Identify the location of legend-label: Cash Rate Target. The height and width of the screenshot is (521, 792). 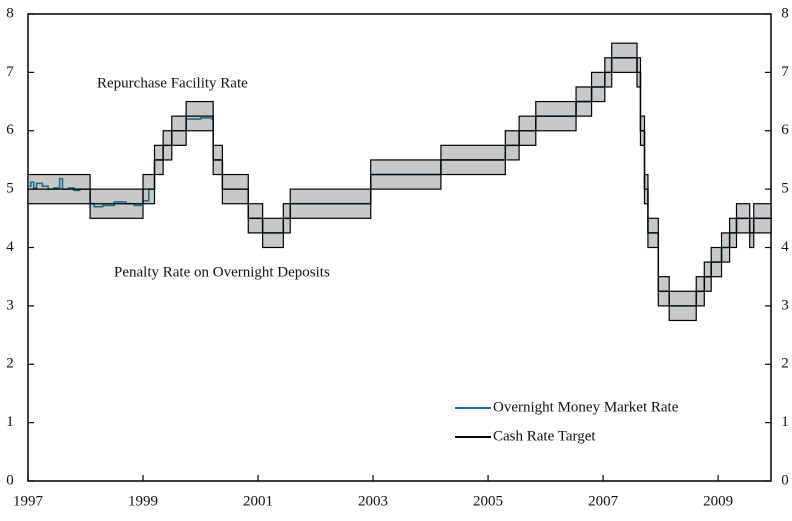
(544, 436).